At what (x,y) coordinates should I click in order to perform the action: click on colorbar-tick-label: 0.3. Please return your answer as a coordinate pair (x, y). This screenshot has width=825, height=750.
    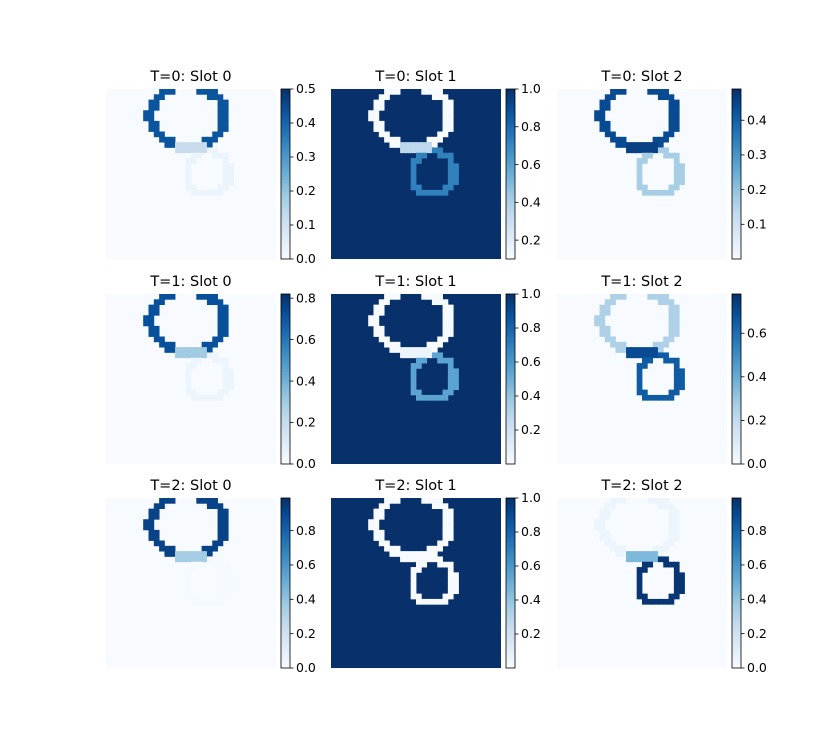
    Looking at the image, I should click on (757, 154).